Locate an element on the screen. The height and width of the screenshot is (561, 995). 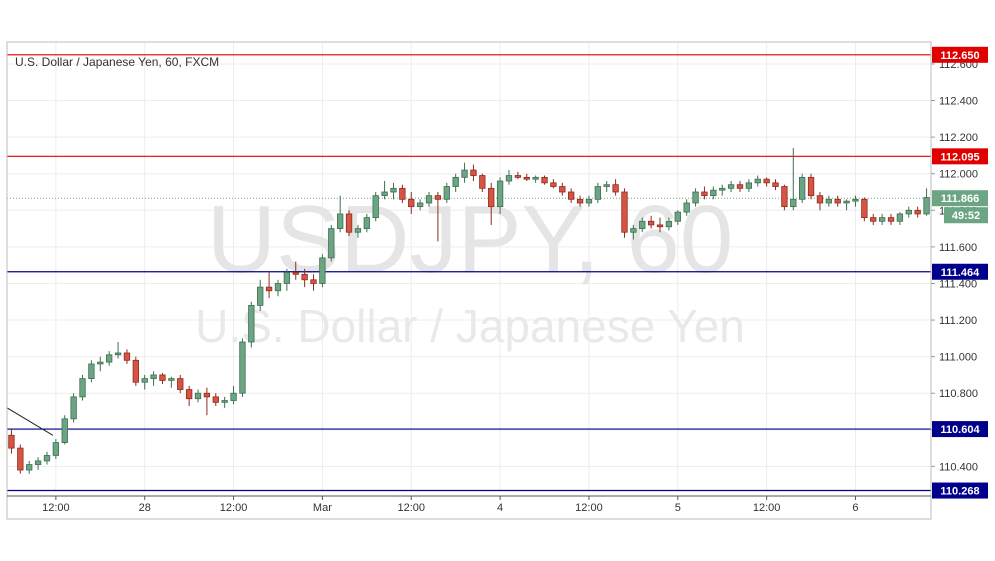
countdown-badge-box is located at coordinates (966, 215).